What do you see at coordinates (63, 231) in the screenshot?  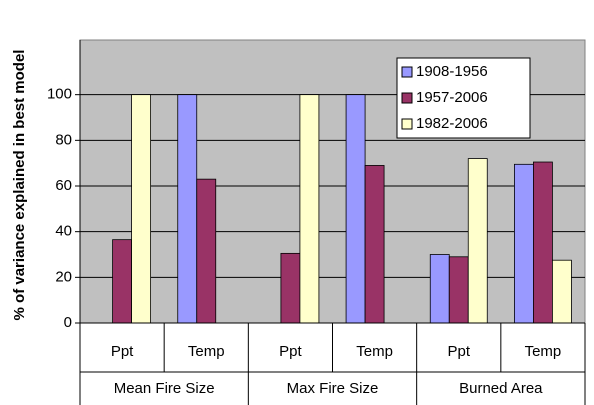 I see `y-tick-label: 40` at bounding box center [63, 231].